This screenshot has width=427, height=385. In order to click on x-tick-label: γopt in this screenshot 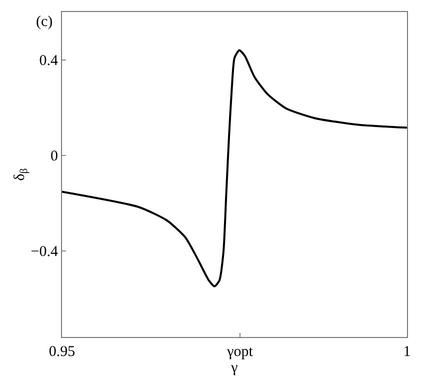, I will do `click(240, 352)`.